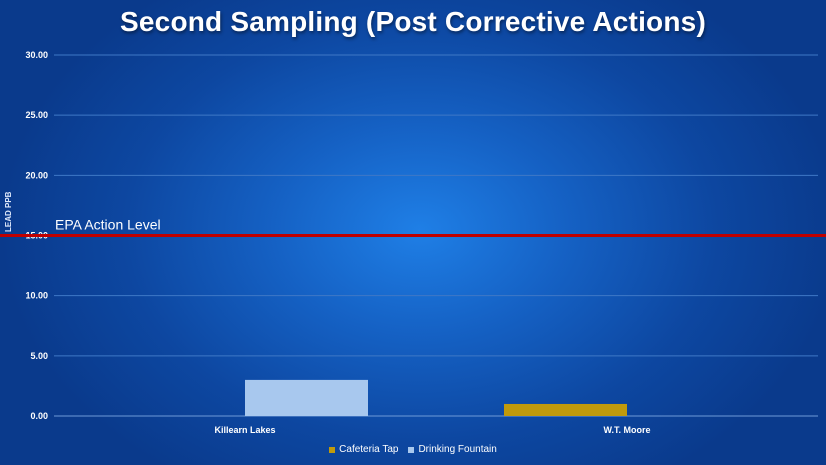  Describe the element at coordinates (306, 397) in the screenshot. I see `bar-drinking-fountain-killearn-lakes` at that location.